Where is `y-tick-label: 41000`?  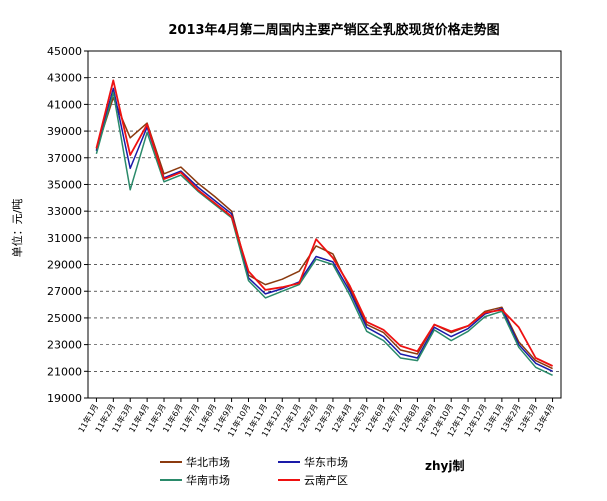
y-tick-label: 41000 is located at coordinates (64, 104).